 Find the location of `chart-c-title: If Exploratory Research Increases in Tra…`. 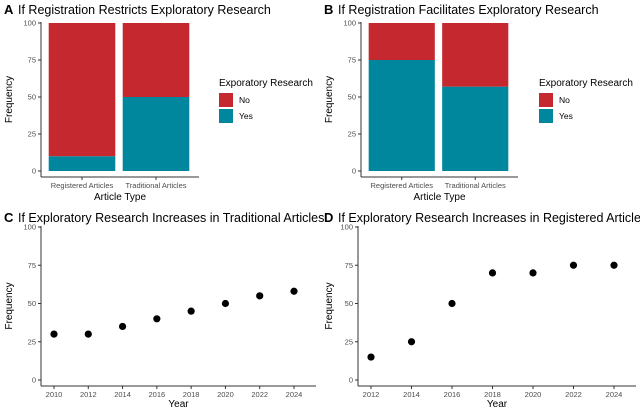

chart-c-title: If Exploratory Research Increases in Tra… is located at coordinates (171, 218).